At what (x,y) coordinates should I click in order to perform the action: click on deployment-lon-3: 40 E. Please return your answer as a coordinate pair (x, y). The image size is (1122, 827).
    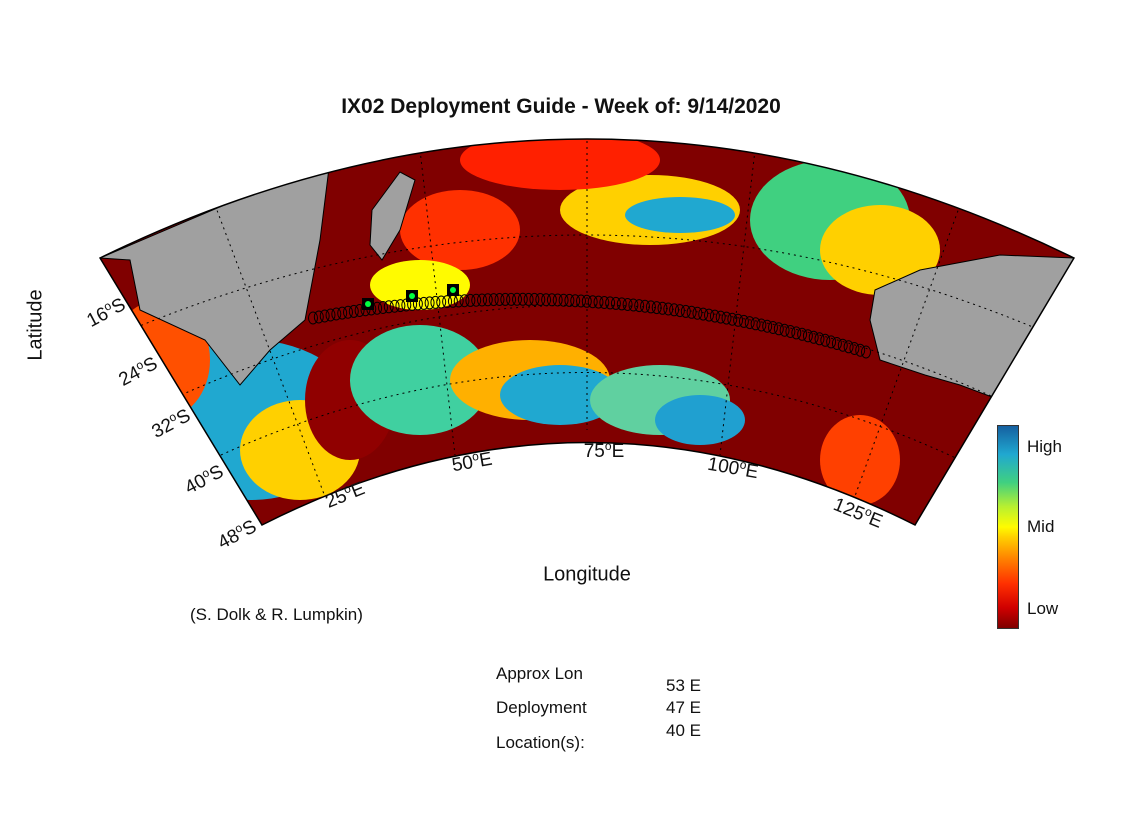
    Looking at the image, I should click on (683, 730).